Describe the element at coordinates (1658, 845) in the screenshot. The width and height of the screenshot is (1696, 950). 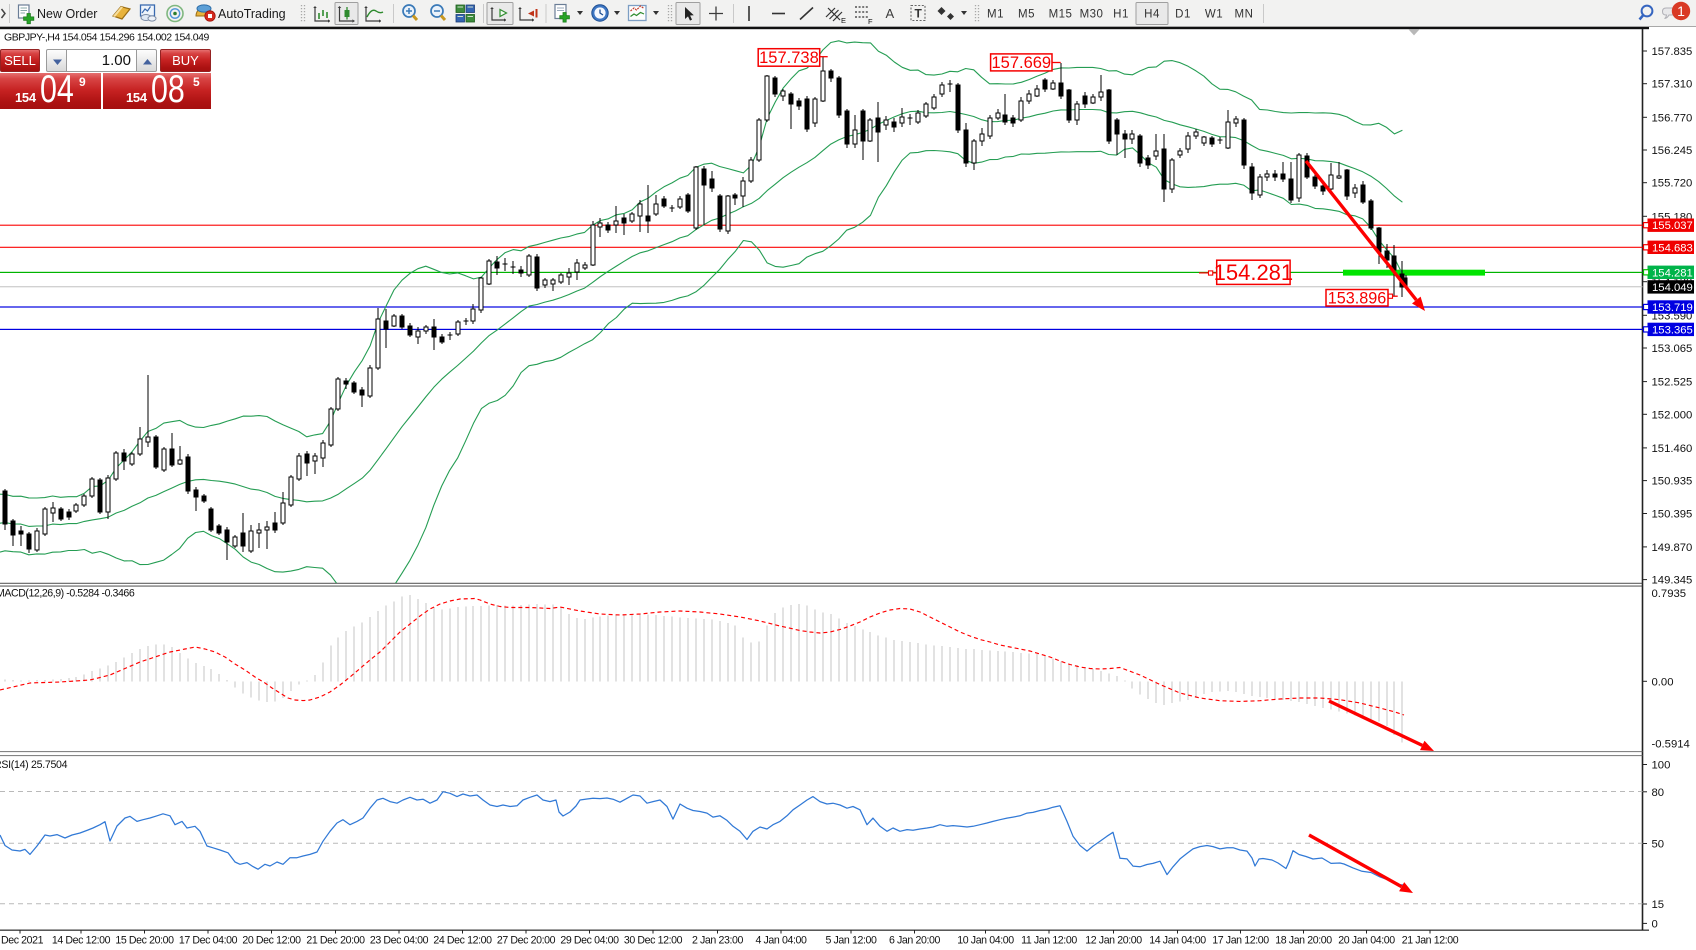
I see `svg-text: 50` at that location.